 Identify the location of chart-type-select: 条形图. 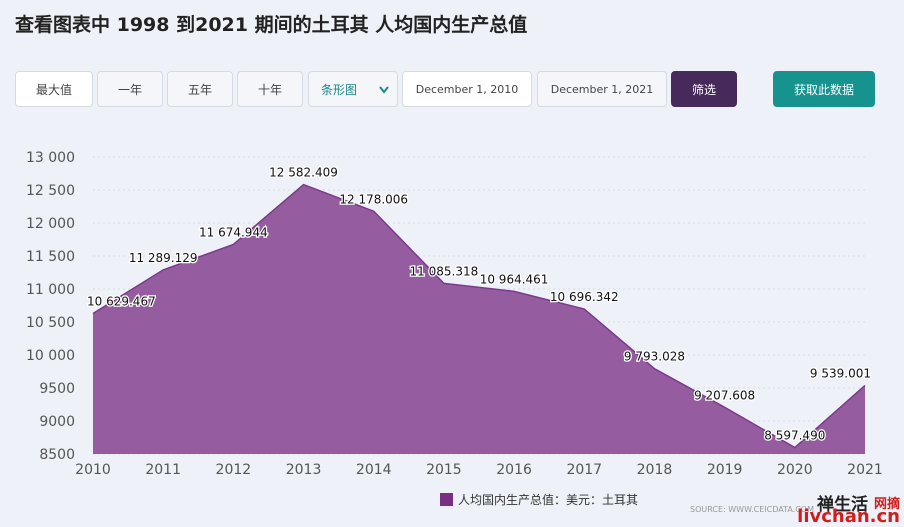
(353, 89).